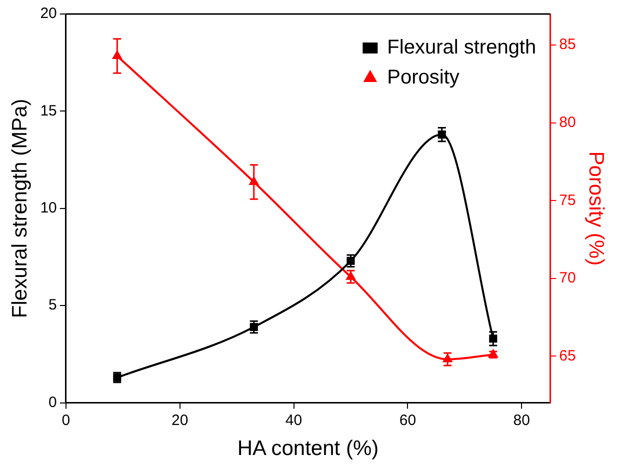 This screenshot has height=470, width=618. What do you see at coordinates (423, 77) in the screenshot?
I see `legend-label: Porosity` at bounding box center [423, 77].